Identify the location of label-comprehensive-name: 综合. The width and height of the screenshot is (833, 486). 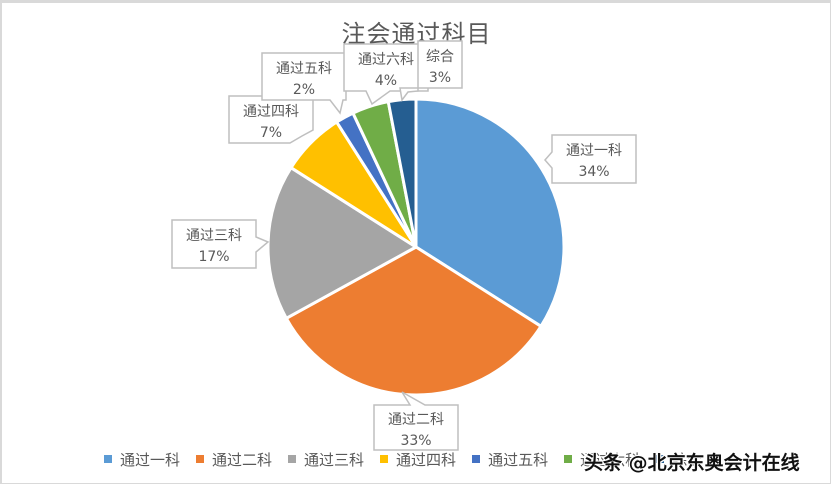
(440, 57).